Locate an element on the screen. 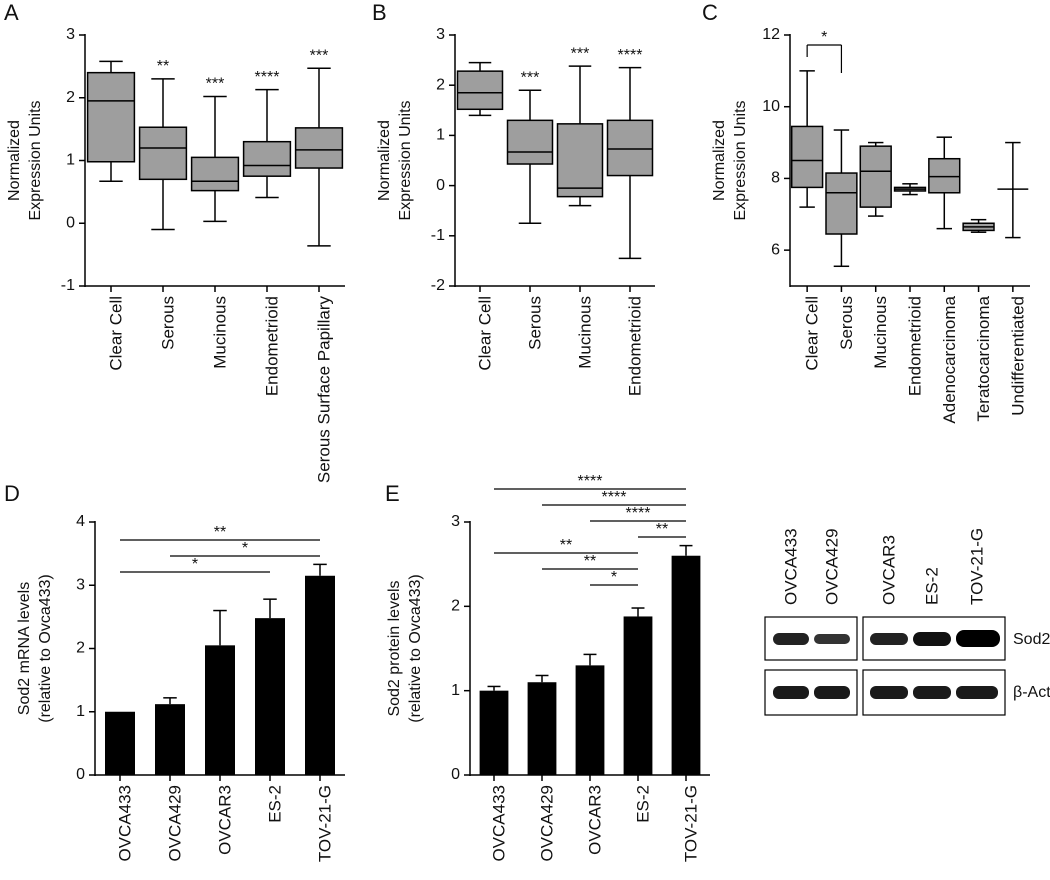 This screenshot has width=1050, height=880. y-tick-label: -1 is located at coordinates (438, 235).